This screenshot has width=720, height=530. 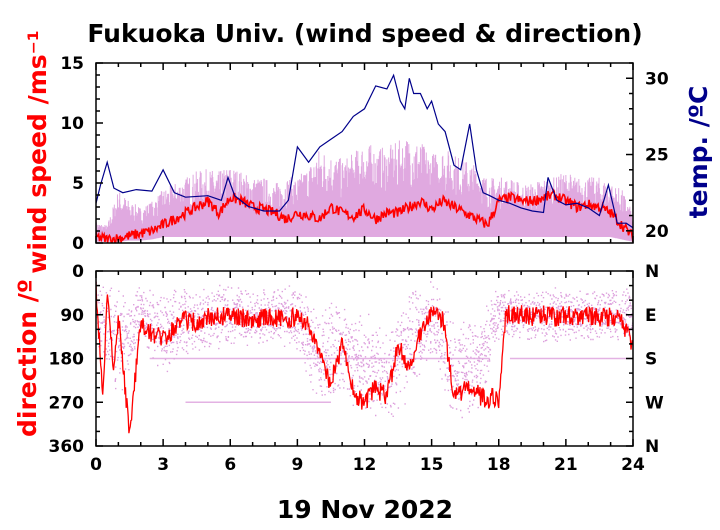 What do you see at coordinates (230, 465) in the screenshot?
I see `x-tick-label: 6` at bounding box center [230, 465].